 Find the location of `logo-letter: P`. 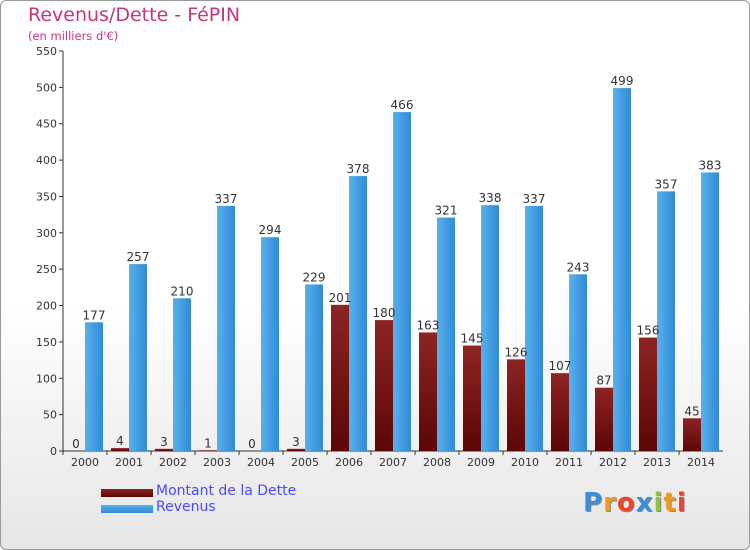

logo-letter: P is located at coordinates (593, 503).